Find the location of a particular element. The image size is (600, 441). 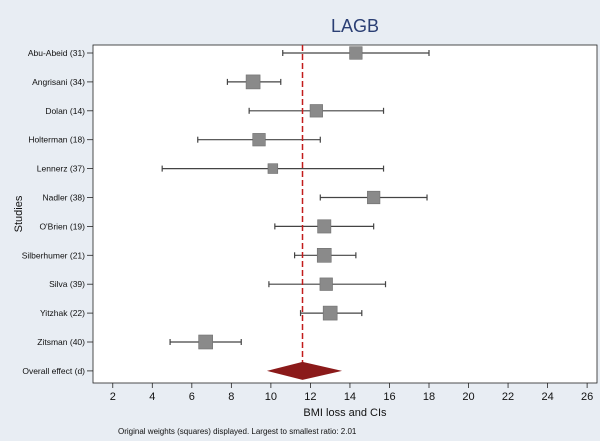

x-tick-label: 10 is located at coordinates (271, 397).